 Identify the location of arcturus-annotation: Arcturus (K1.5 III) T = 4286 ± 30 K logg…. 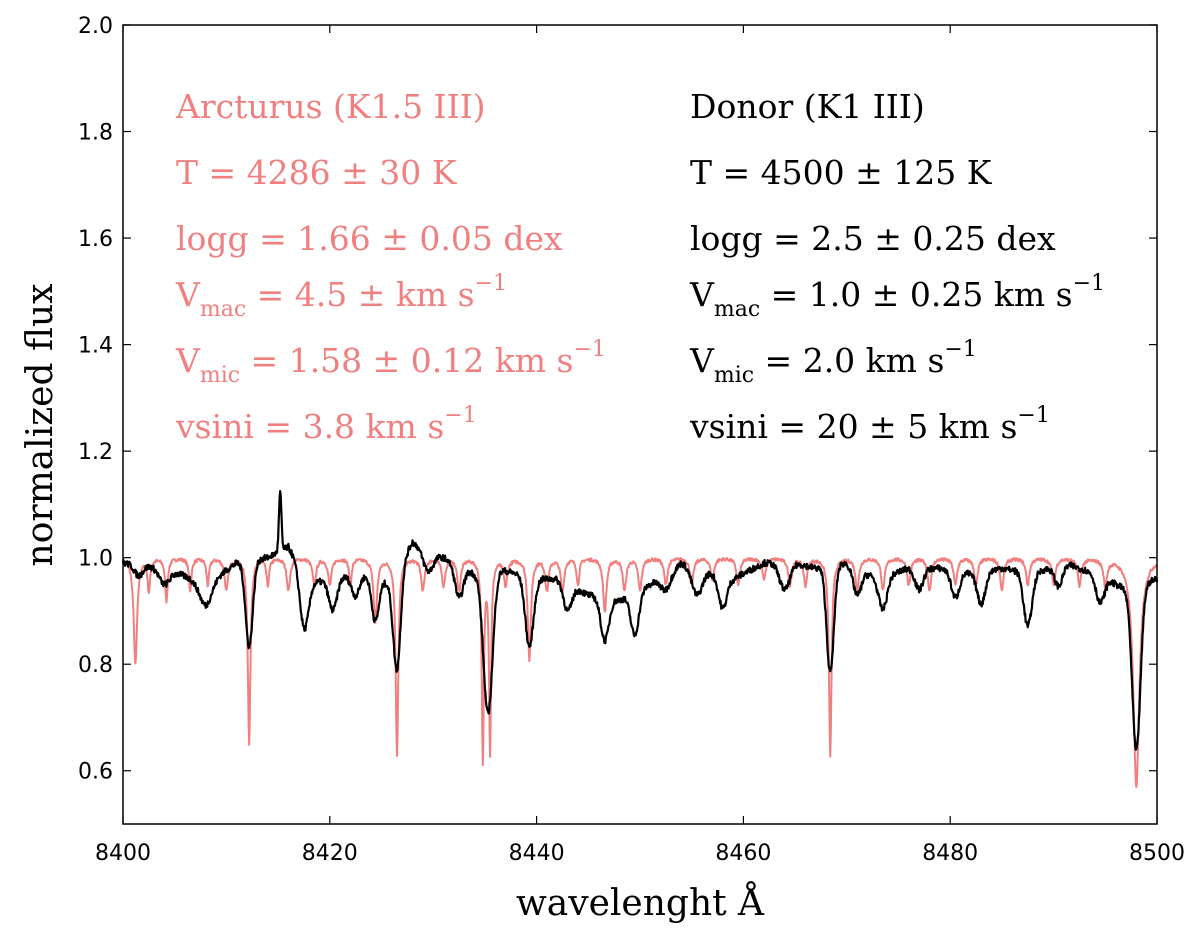
(390, 266).